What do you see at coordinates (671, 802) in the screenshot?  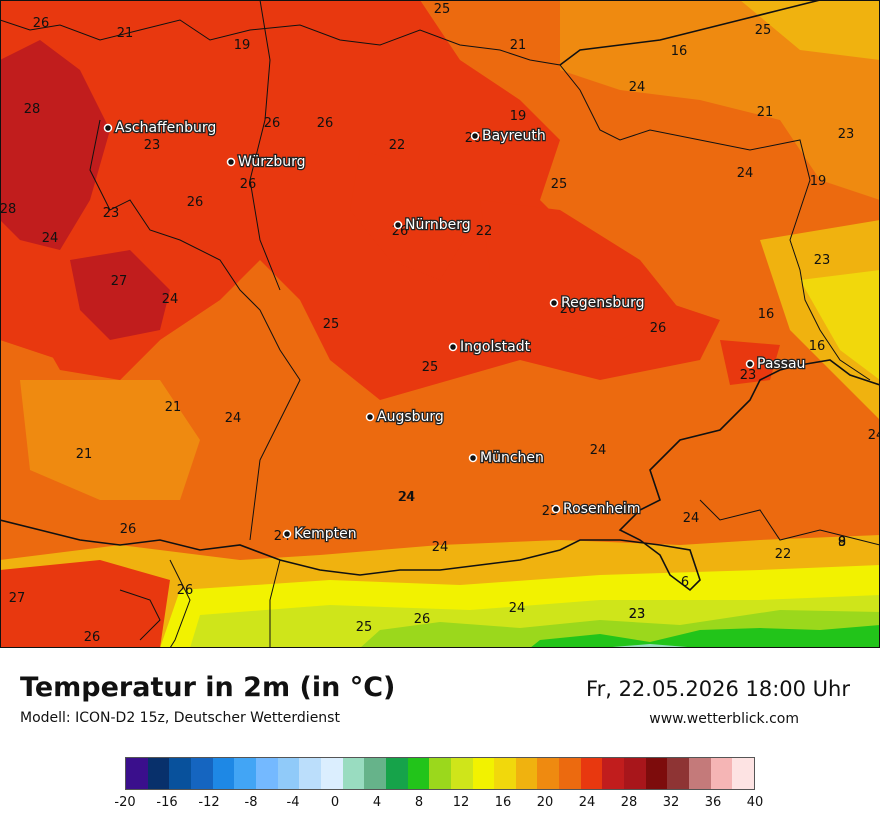 I see `legend-tick-label: 32` at bounding box center [671, 802].